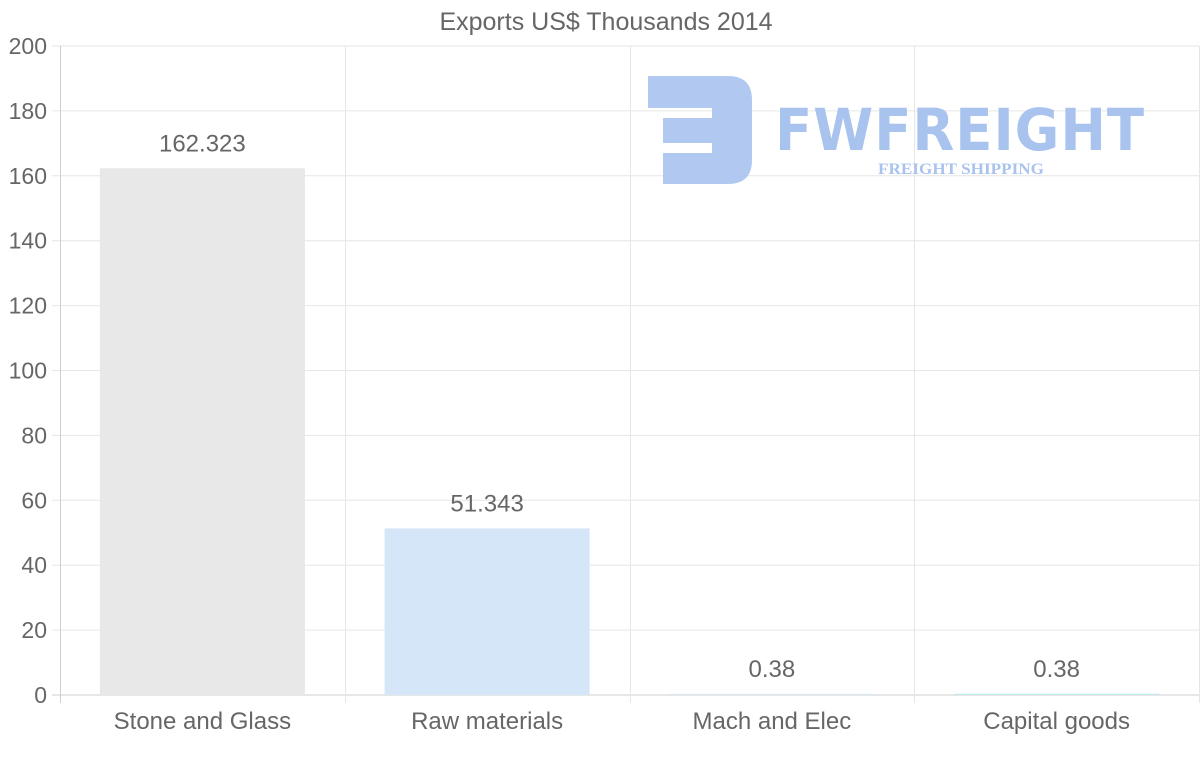 This screenshot has height=763, width=1200. What do you see at coordinates (40, 695) in the screenshot?
I see `y-tick-label: 0` at bounding box center [40, 695].